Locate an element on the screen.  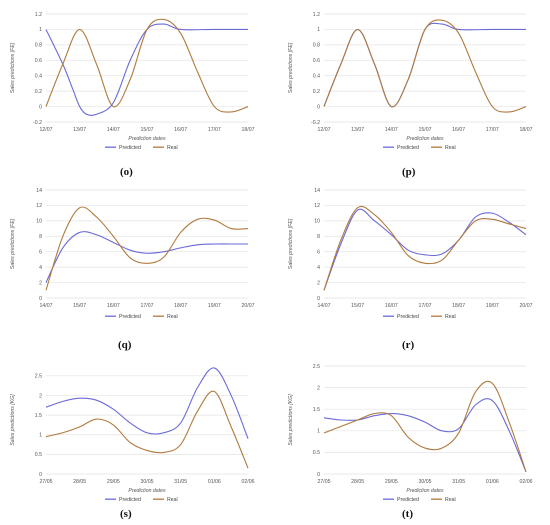
y-tick-label: 10 is located at coordinates (317, 222).